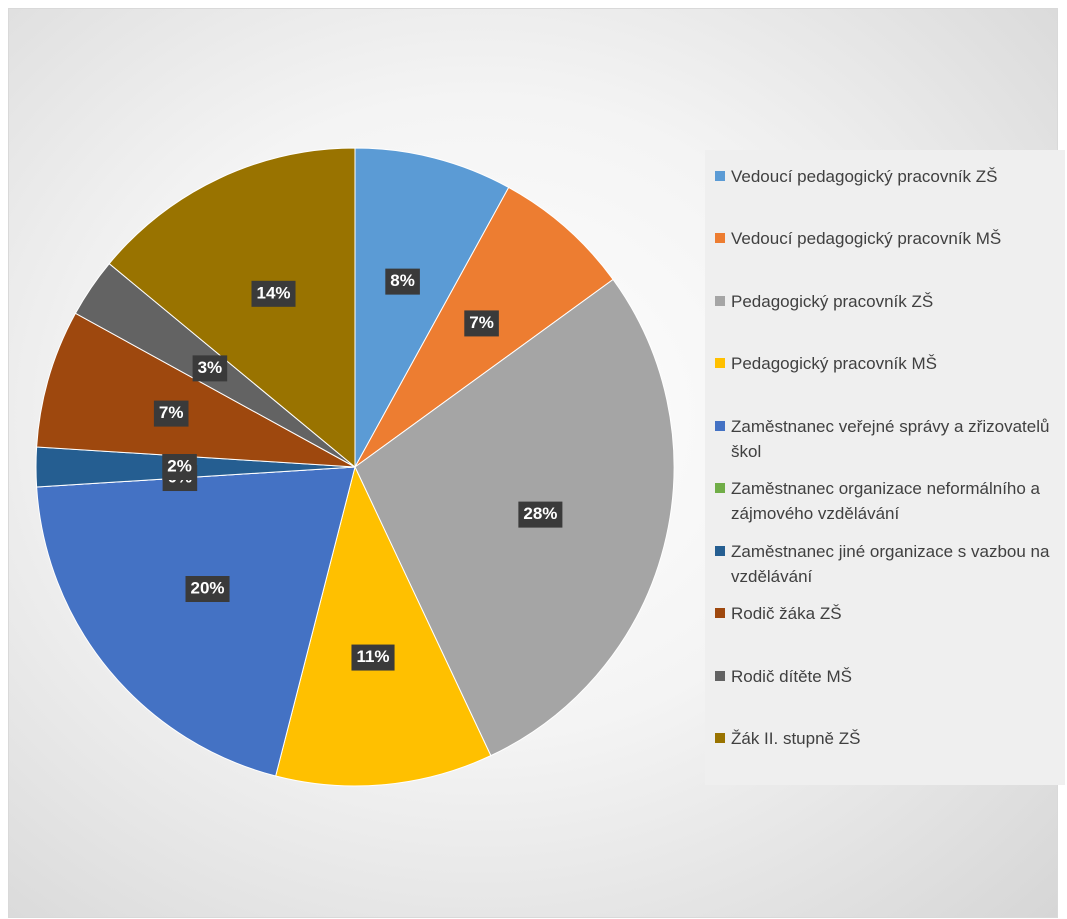 Image resolution: width=1067 pixels, height=919 pixels. I want to click on data-label-text: 3%, so click(210, 367).